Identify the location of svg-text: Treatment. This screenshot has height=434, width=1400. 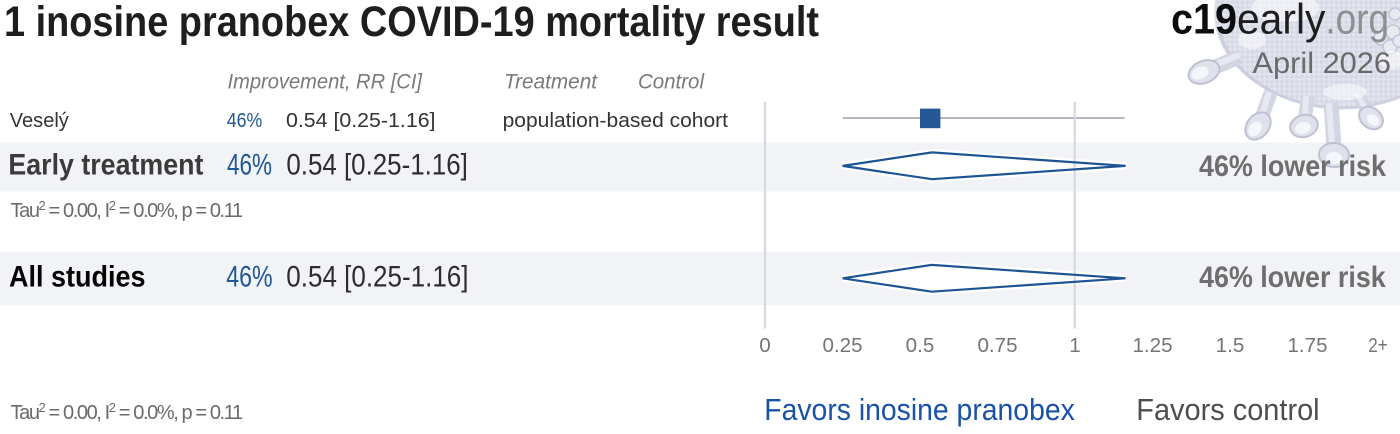
(551, 81).